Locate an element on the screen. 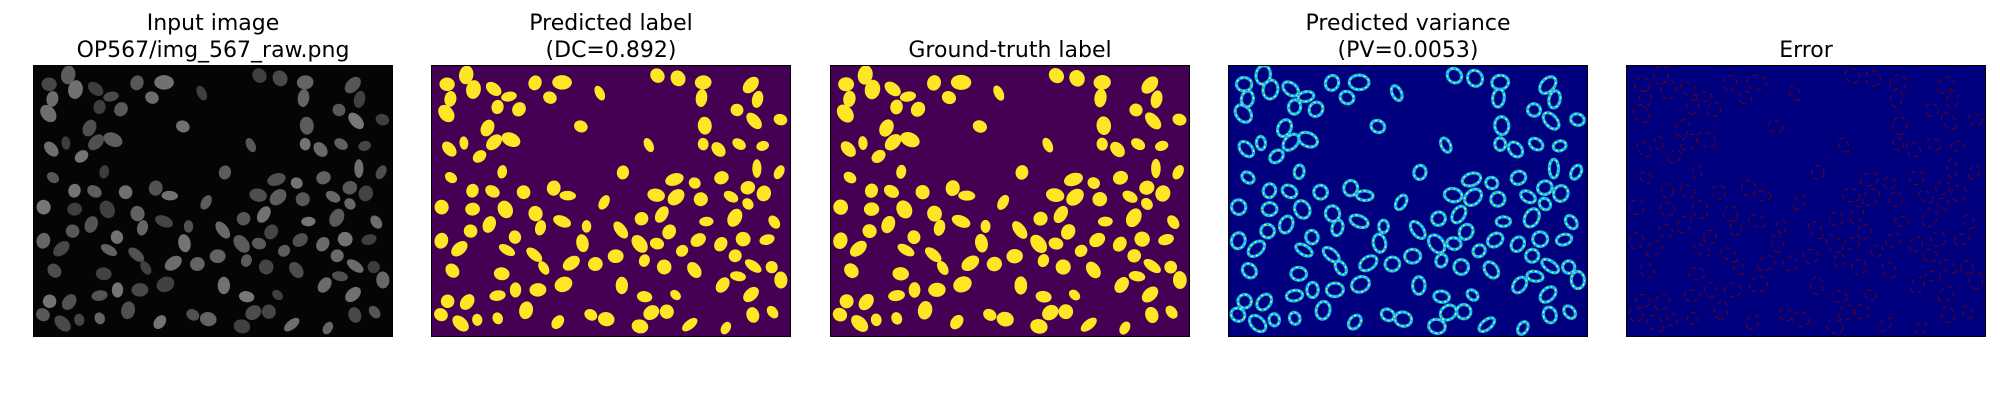  title-line-2: (PV=0.0053) is located at coordinates (1408, 50).